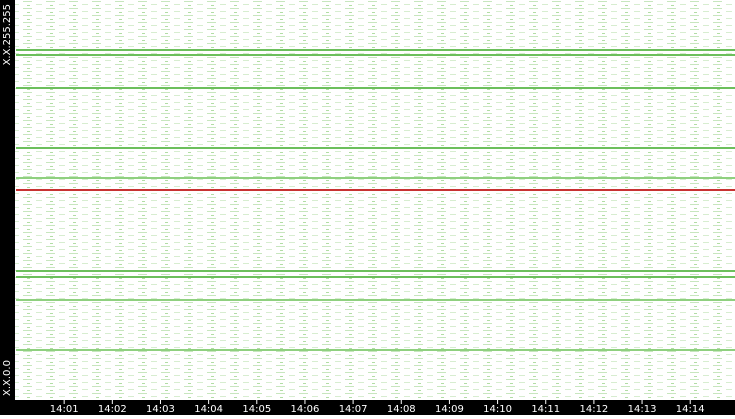 The height and width of the screenshot is (419, 735). What do you see at coordinates (449, 409) in the screenshot?
I see `x-tick-label: 14:09` at bounding box center [449, 409].